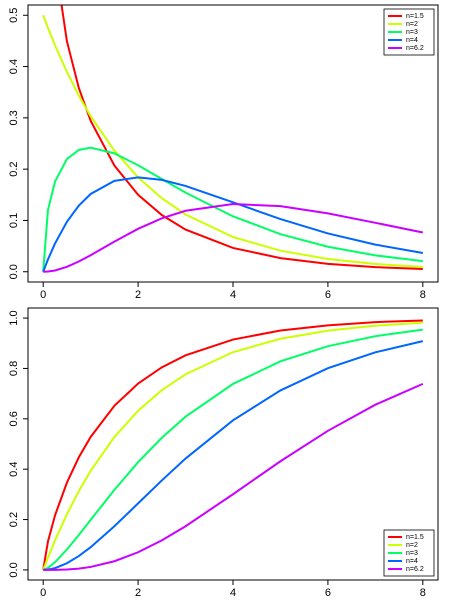  What do you see at coordinates (14, 317) in the screenshot?
I see `y-tick-label: 1.0` at bounding box center [14, 317].